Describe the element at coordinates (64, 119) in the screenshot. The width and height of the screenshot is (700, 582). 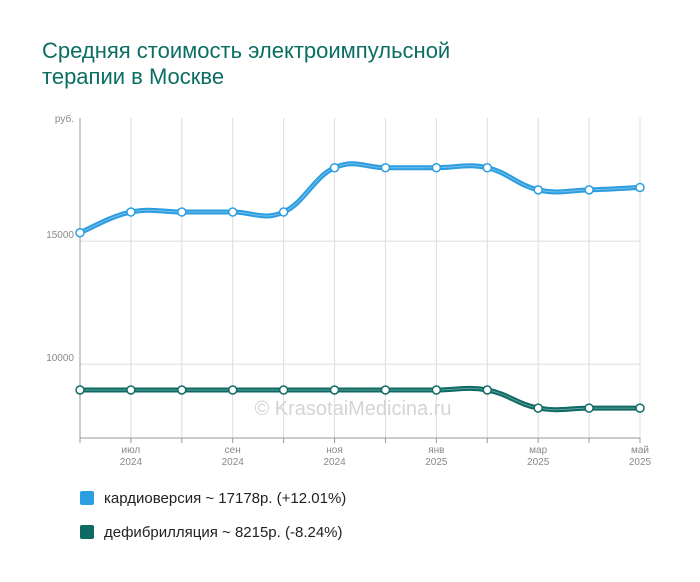
I see `y-unit-label: руб.` at that location.